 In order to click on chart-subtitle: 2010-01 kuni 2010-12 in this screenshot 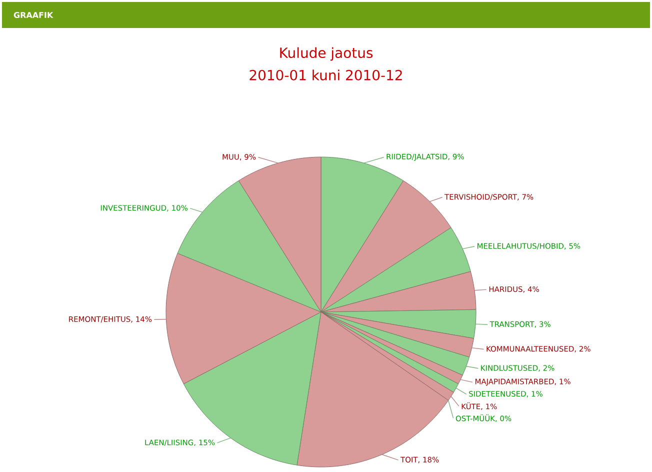, I will do `click(326, 75)`.